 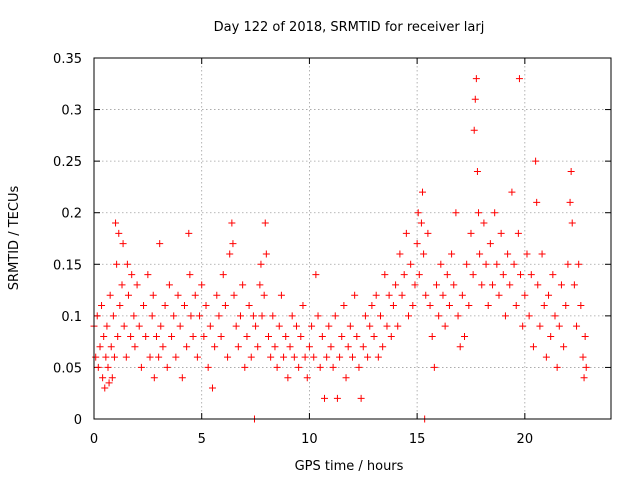 What do you see at coordinates (525, 439) in the screenshot?
I see `x-tick-label: 20` at bounding box center [525, 439].